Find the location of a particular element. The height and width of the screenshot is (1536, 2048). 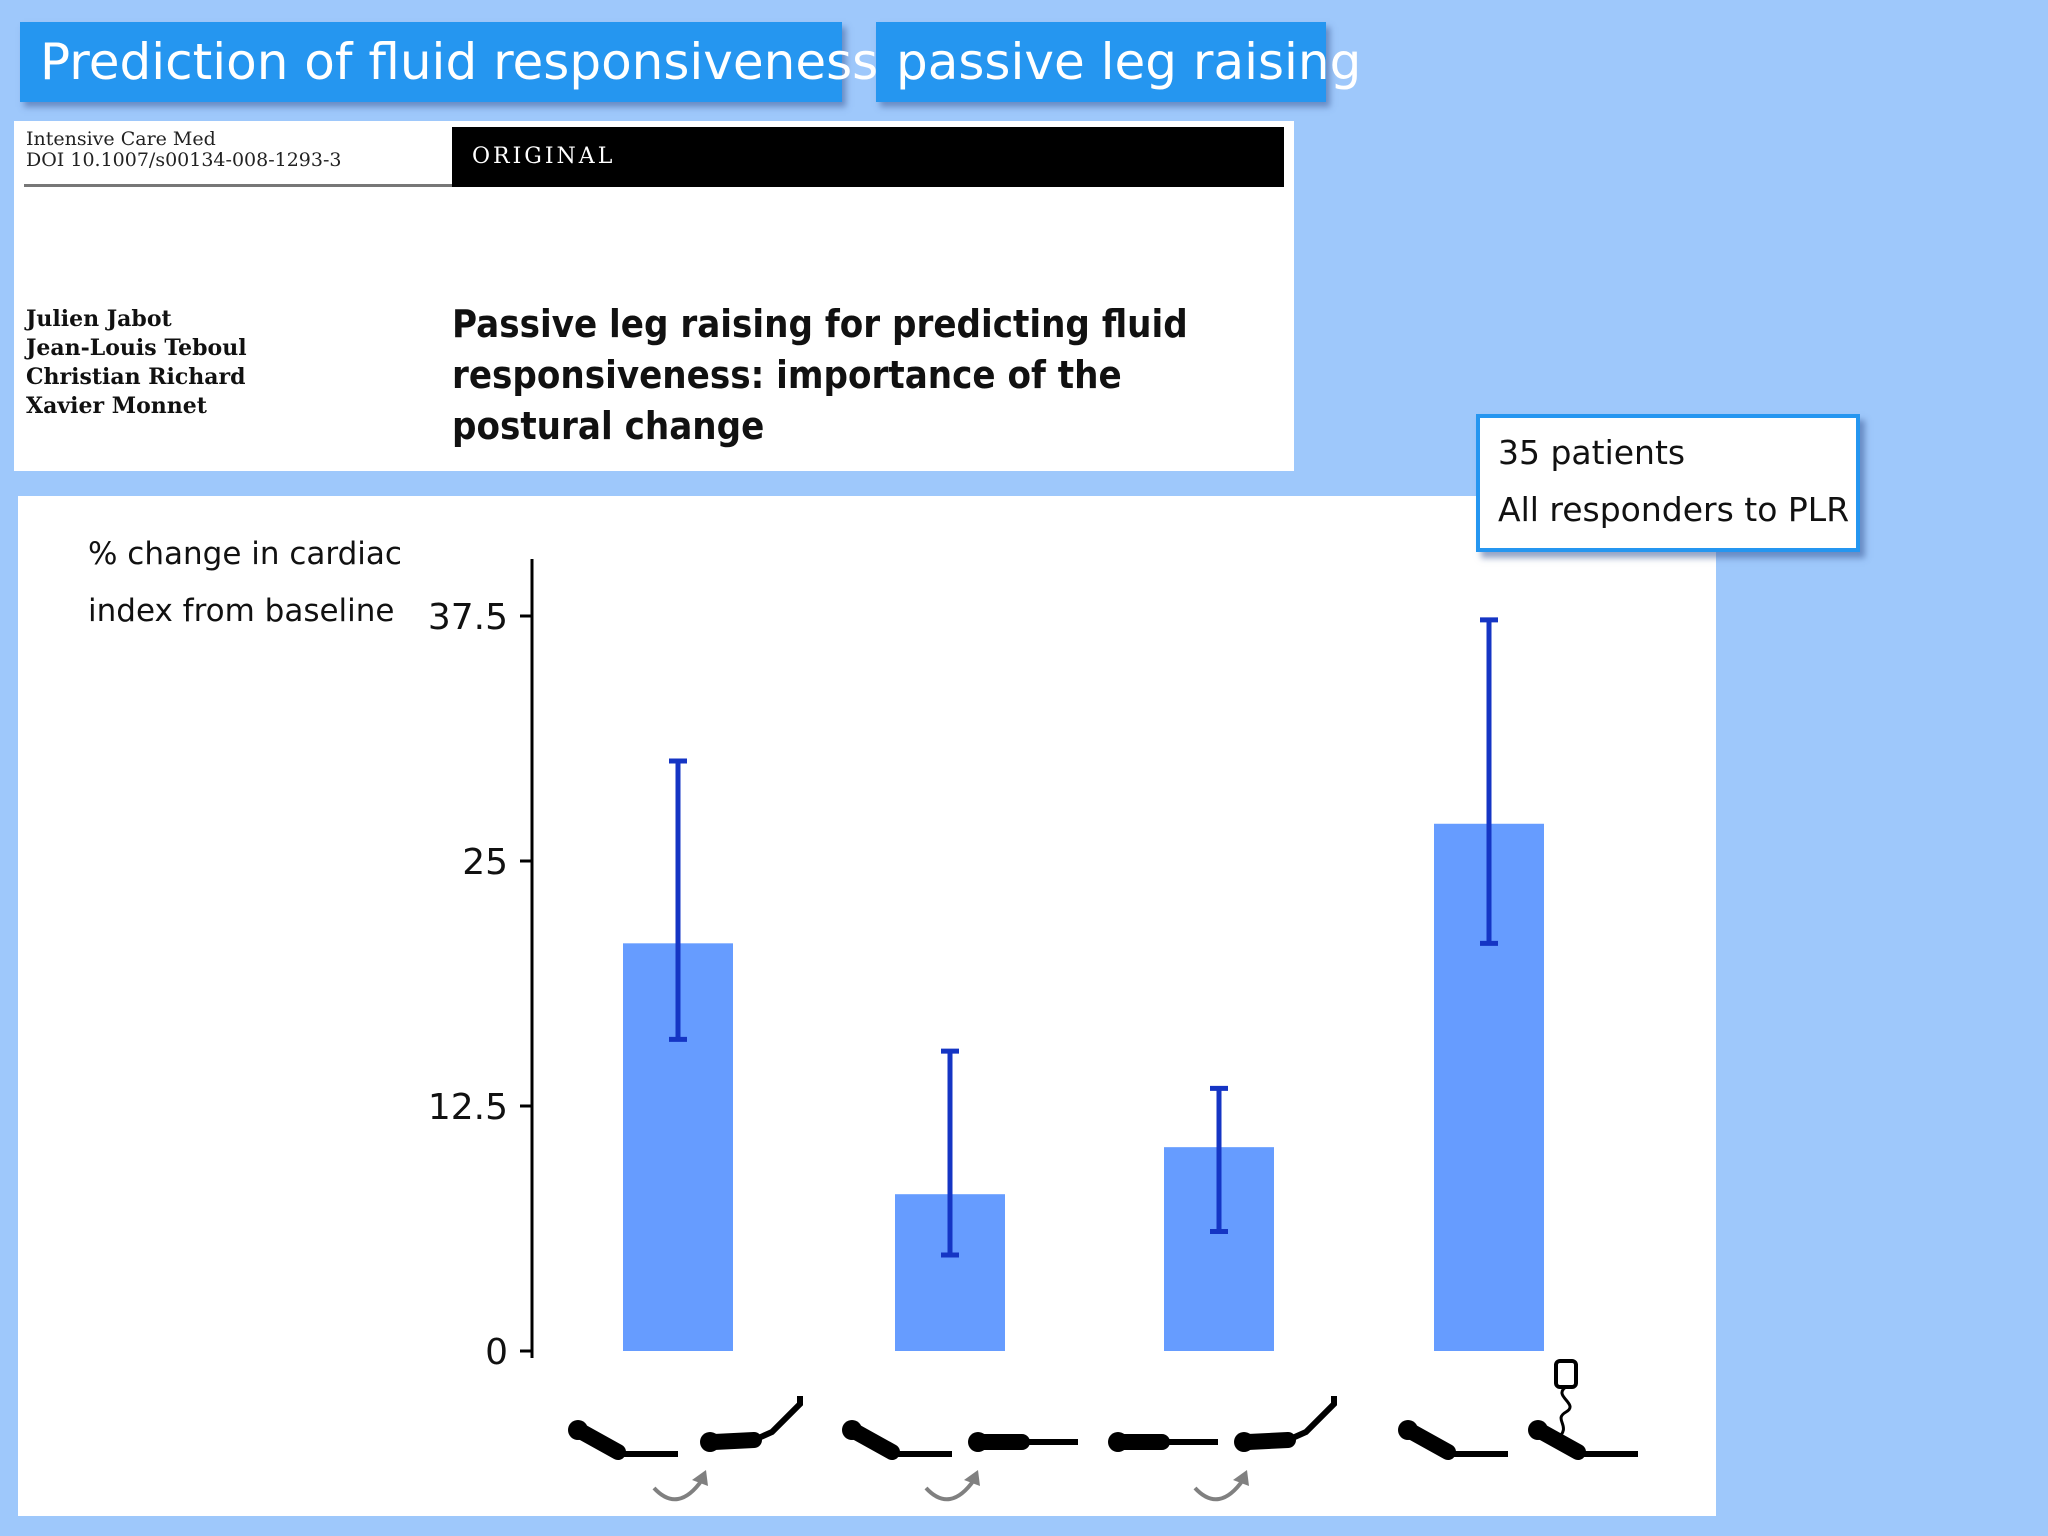

y-tick-label: 0 is located at coordinates (496, 1352).